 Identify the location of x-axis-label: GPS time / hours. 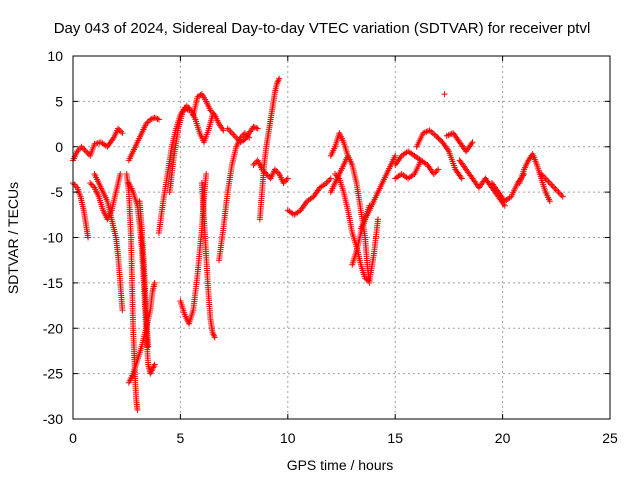
(340, 465).